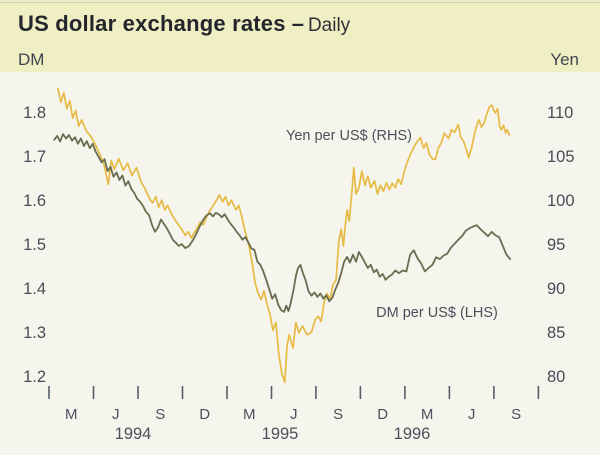 The image size is (600, 455). I want to click on left-axis-unit: DM, so click(31, 59).